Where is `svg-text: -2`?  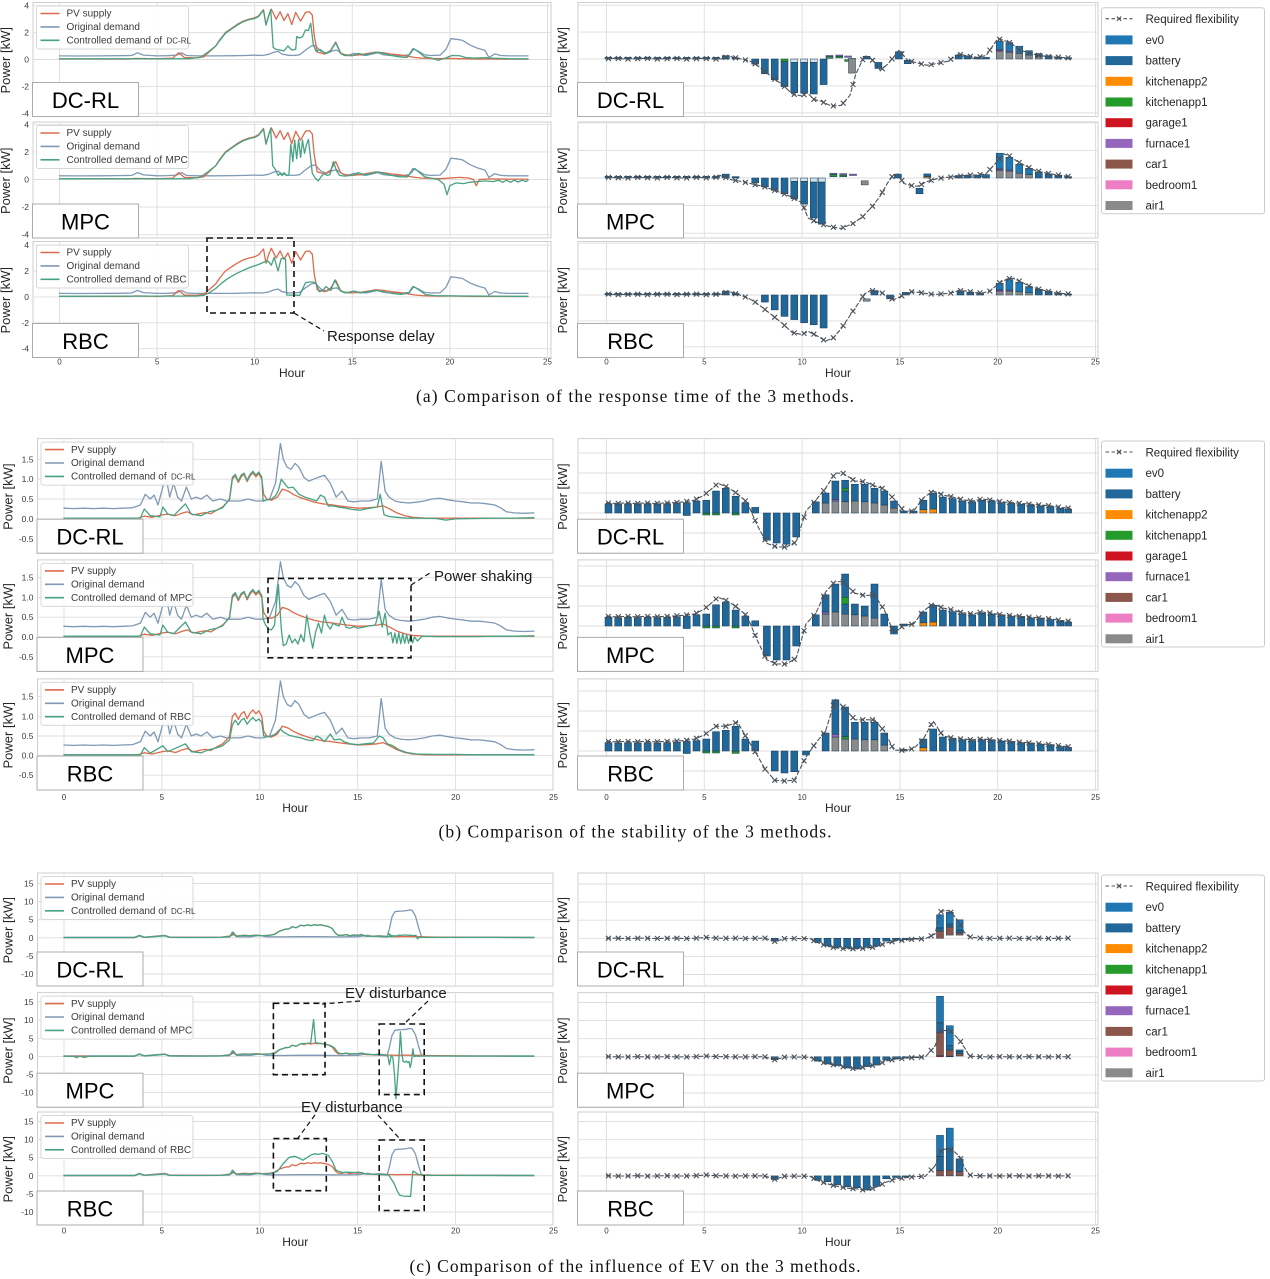 svg-text: -2 is located at coordinates (25, 86).